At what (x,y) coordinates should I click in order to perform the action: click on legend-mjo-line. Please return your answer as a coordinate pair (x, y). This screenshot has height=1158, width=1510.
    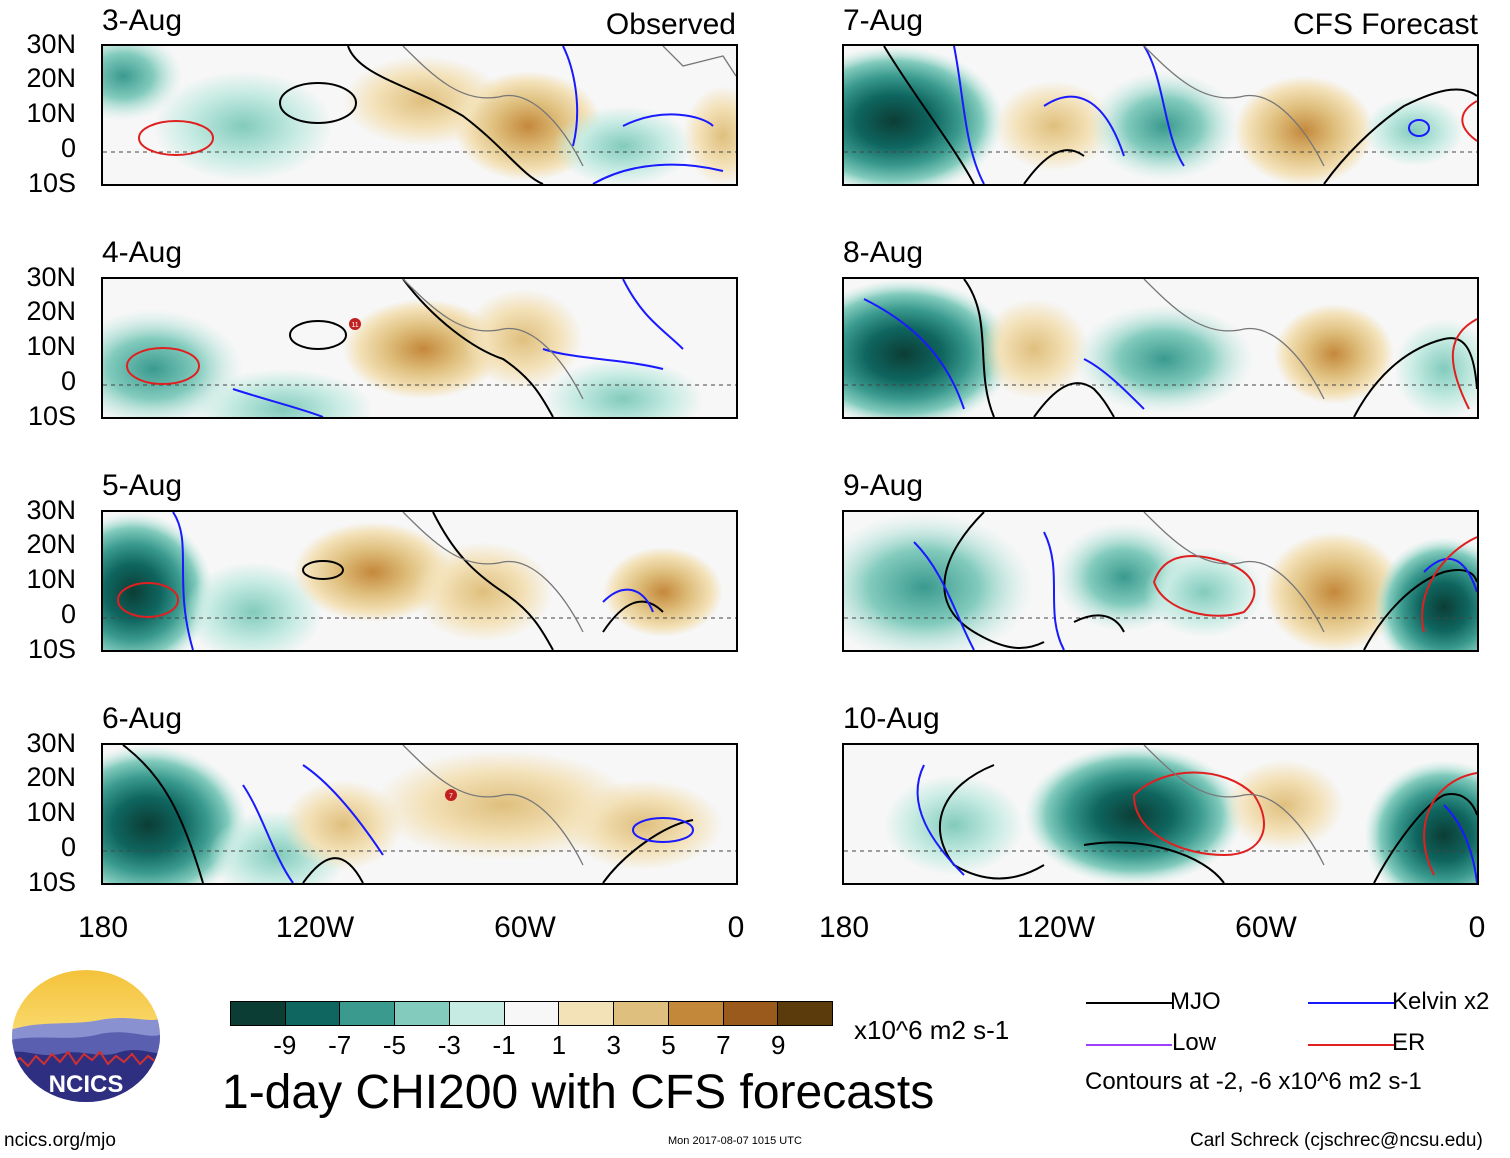
    Looking at the image, I should click on (1129, 1003).